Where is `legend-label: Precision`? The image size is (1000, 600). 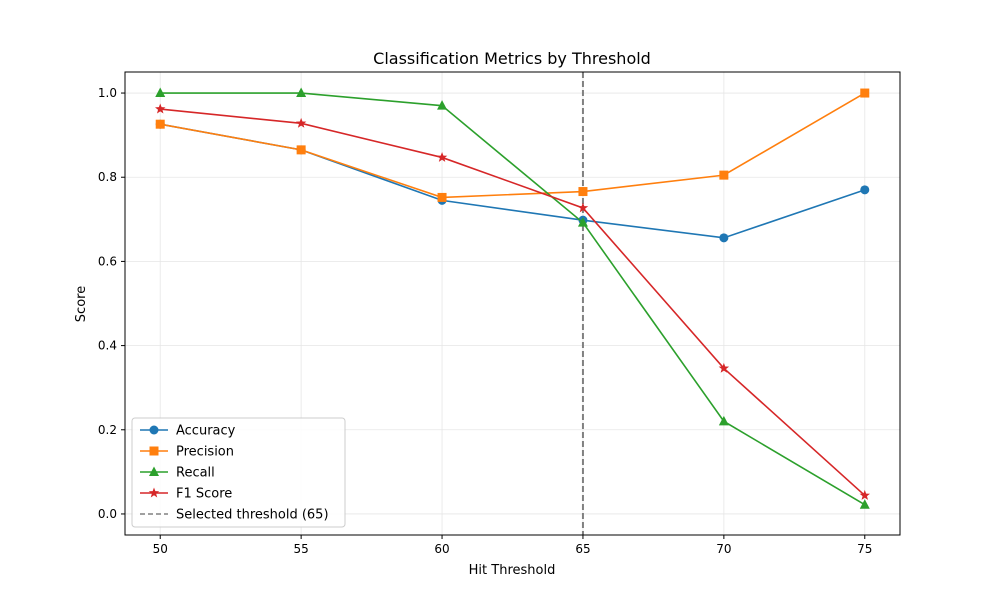 legend-label: Precision is located at coordinates (205, 452).